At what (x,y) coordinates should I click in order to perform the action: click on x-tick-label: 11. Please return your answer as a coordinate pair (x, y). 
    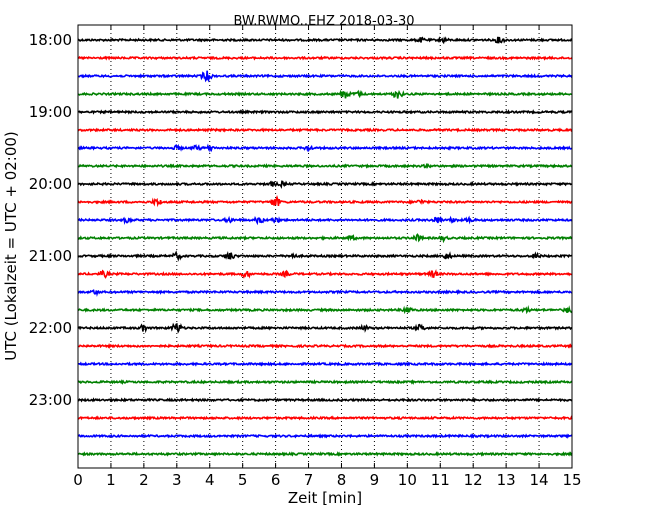
    Looking at the image, I should click on (440, 480).